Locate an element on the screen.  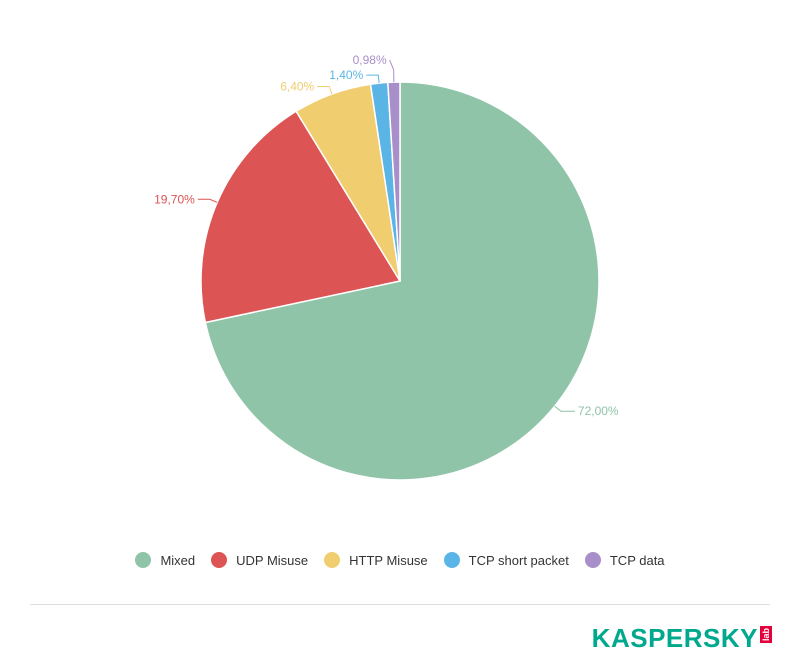
data-label-tcp-data: 0,98% is located at coordinates (370, 60).